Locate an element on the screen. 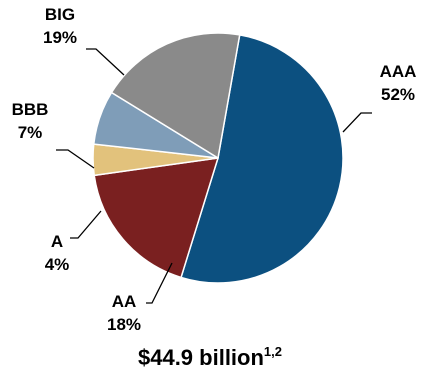 The width and height of the screenshot is (421, 381). slice-label-a: A is located at coordinates (57, 241).